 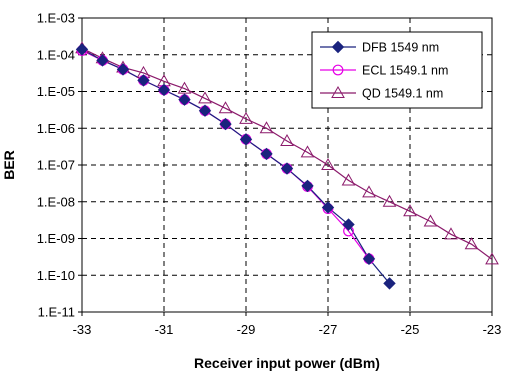 I want to click on y-tick-label: 1.E-03, so click(x=56, y=18).